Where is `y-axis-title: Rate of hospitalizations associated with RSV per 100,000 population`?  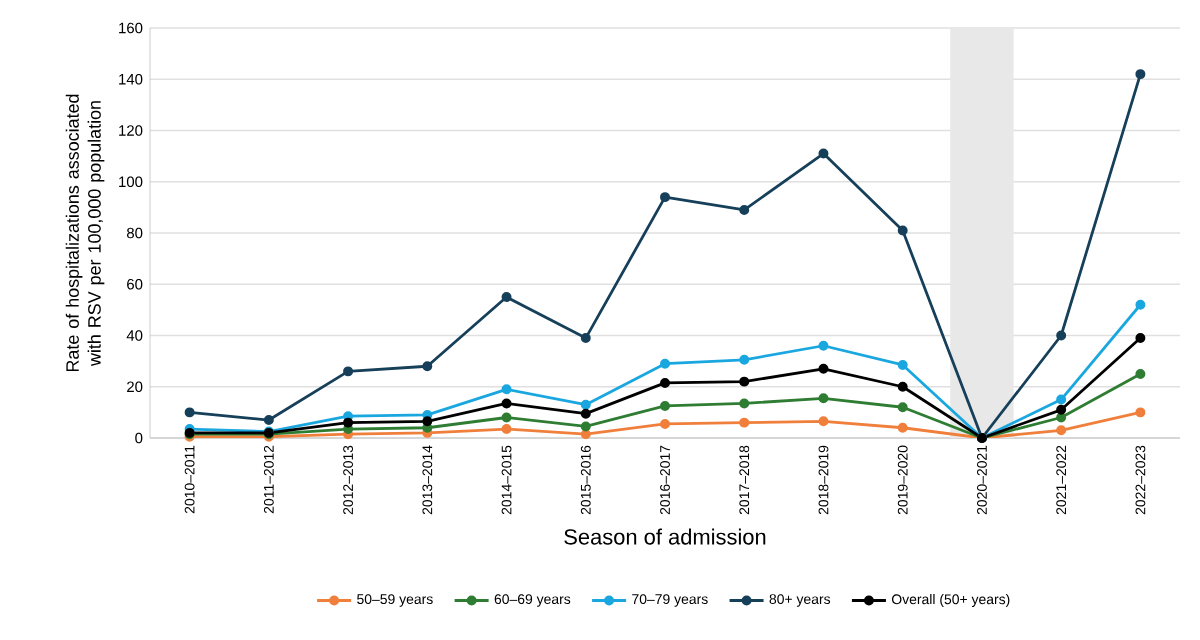 y-axis-title: Rate of hospitalizations associated with RSV per 100,000 population is located at coordinates (85, 233).